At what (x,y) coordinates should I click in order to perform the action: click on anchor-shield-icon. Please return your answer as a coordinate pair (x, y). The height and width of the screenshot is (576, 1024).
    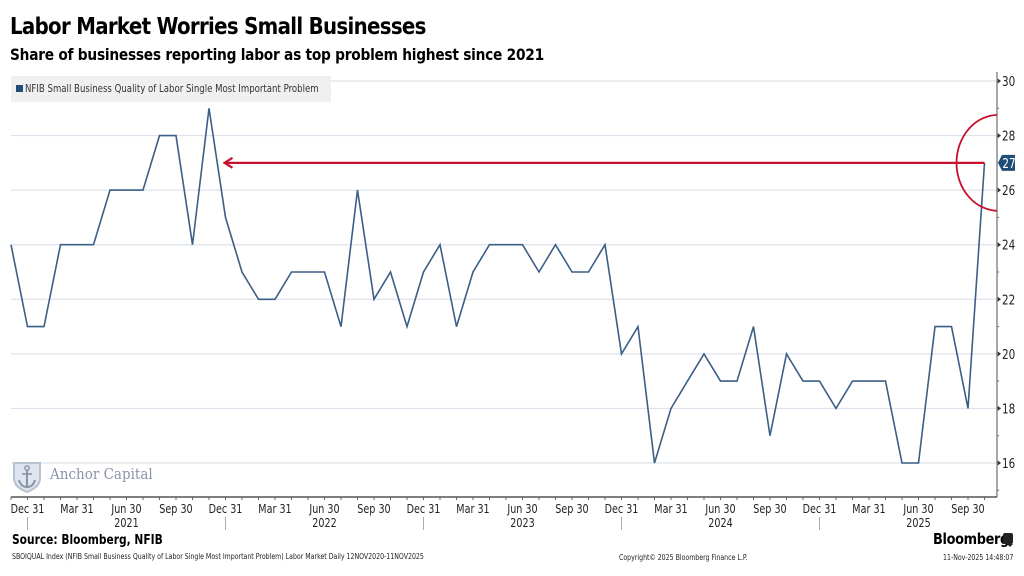
    Looking at the image, I should click on (27, 477).